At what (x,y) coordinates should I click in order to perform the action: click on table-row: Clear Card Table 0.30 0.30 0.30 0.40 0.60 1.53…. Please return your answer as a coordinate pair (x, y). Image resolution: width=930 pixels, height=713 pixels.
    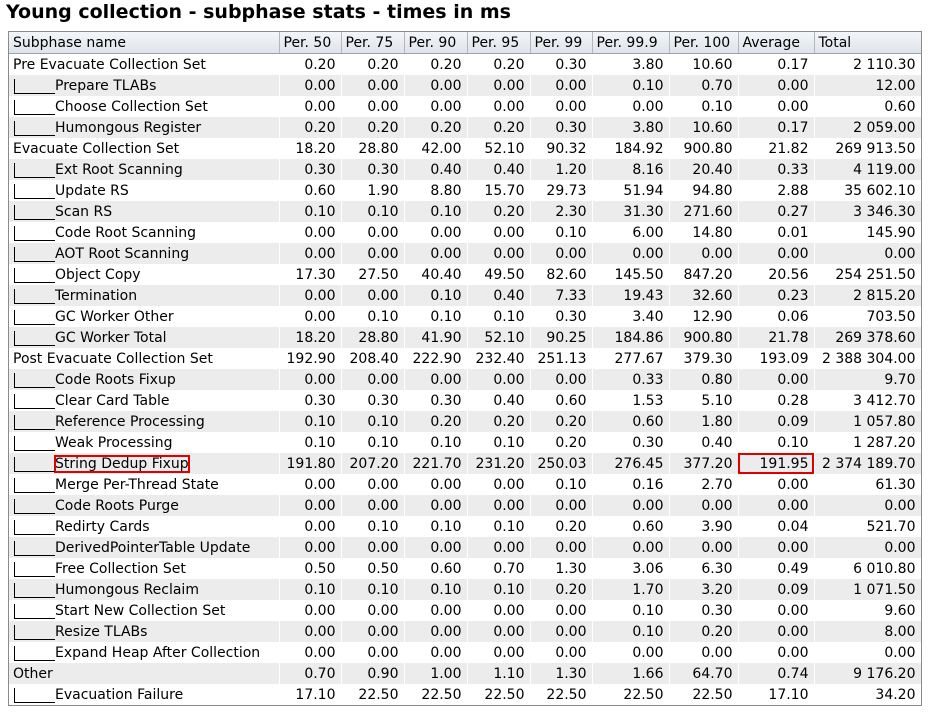
    Looking at the image, I should click on (465, 400).